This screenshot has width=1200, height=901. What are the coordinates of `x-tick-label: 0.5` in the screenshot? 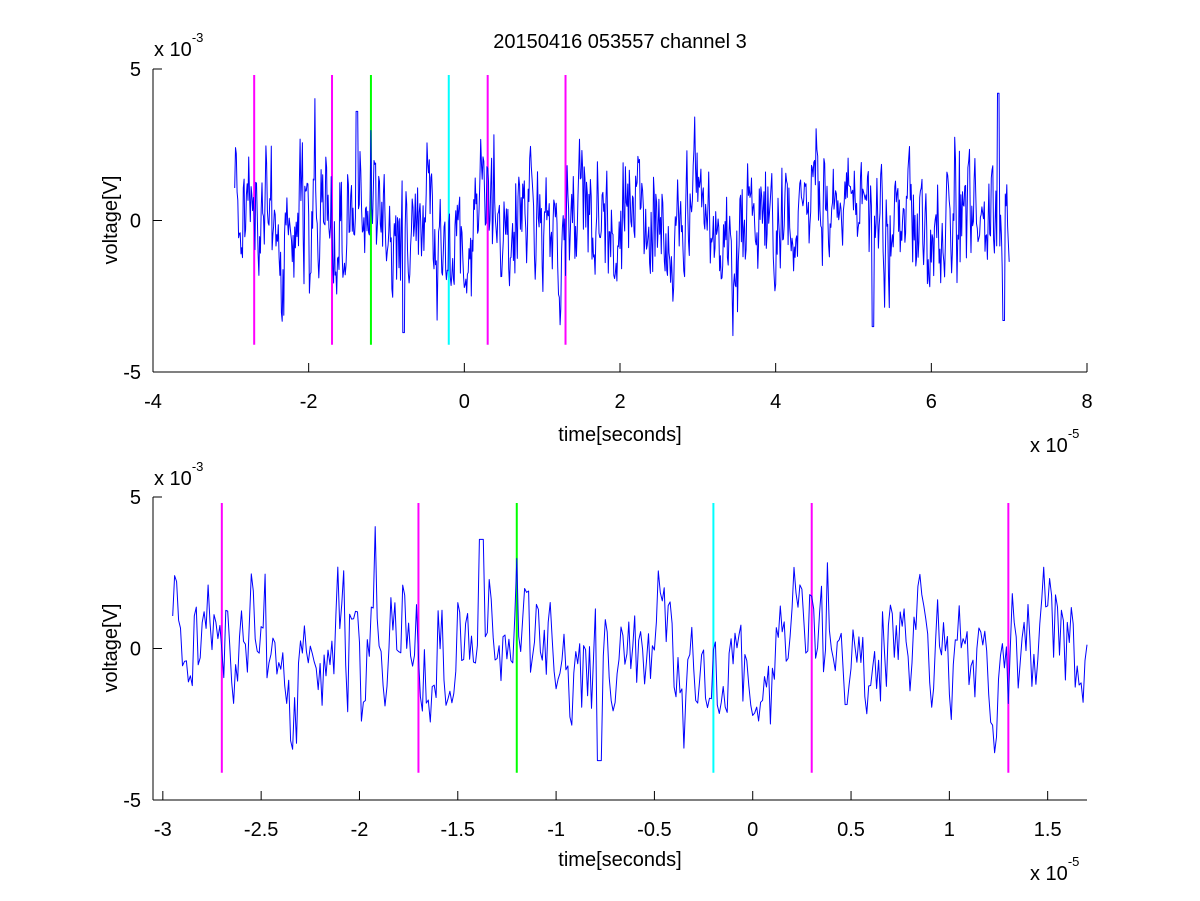 It's located at (851, 830).